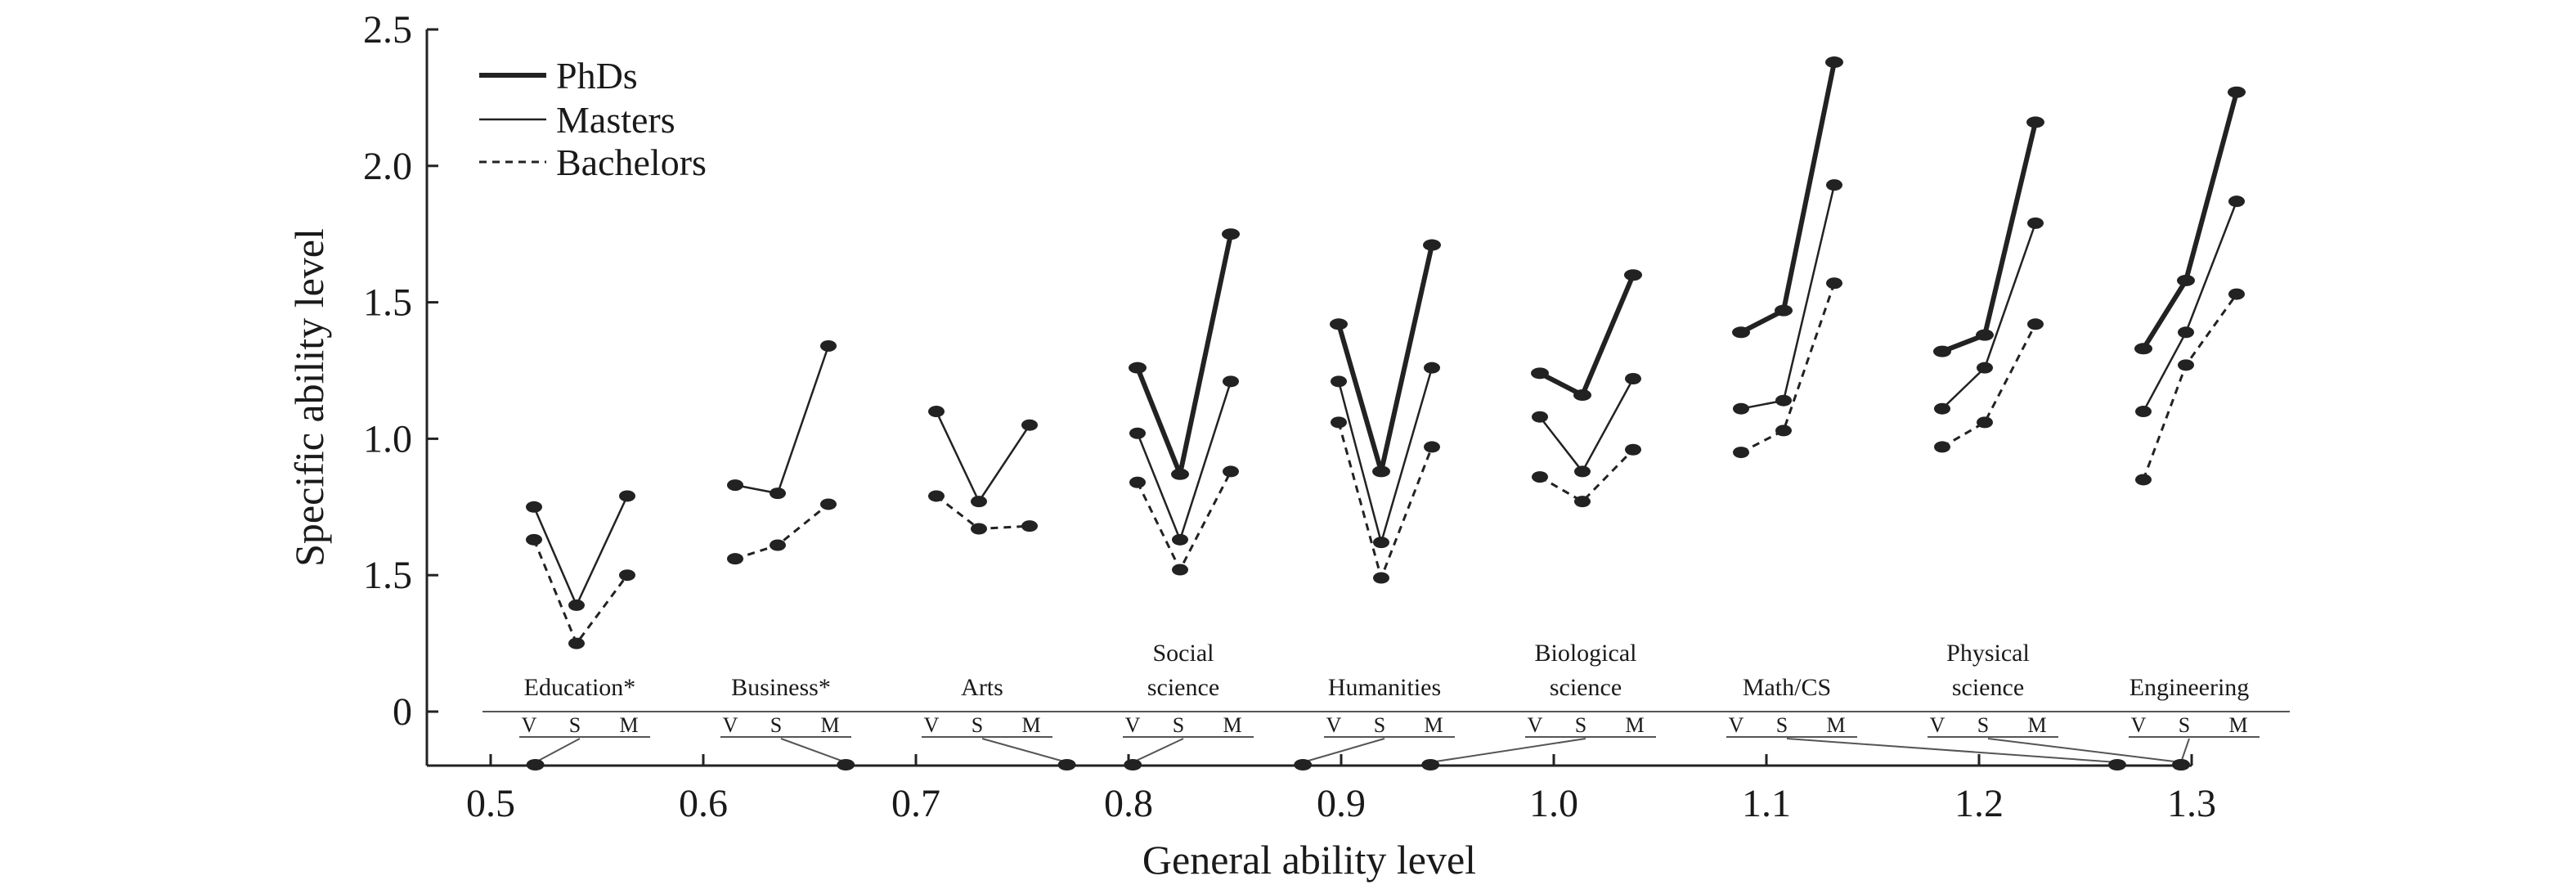 This screenshot has height=894, width=2576. What do you see at coordinates (982, 687) in the screenshot?
I see `field-label: Arts` at bounding box center [982, 687].